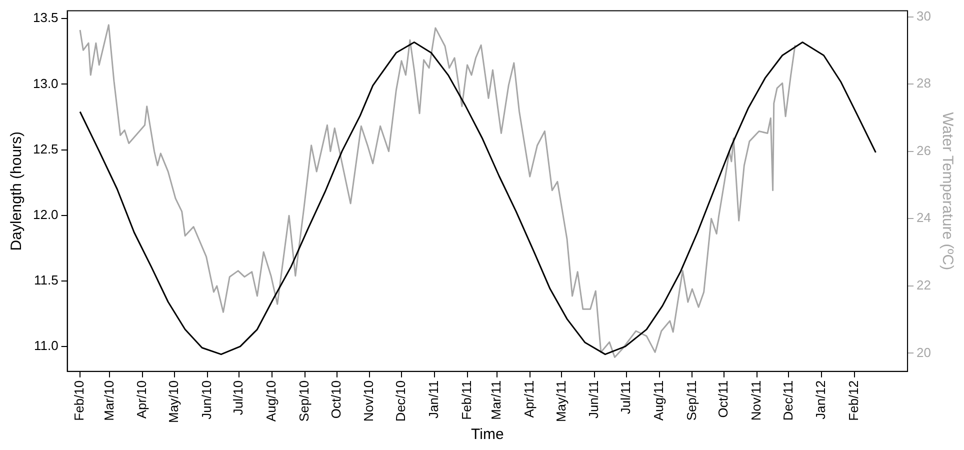 This screenshot has width=964, height=450. What do you see at coordinates (924, 218) in the screenshot?
I see `y2-tick-label: 24` at bounding box center [924, 218].